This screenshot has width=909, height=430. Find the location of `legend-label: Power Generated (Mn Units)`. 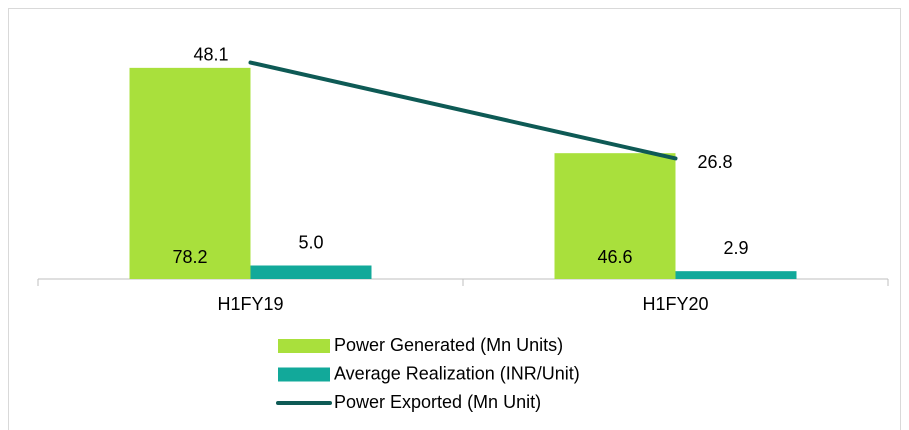

legend-label: Power Generated (Mn Units) is located at coordinates (448, 345).